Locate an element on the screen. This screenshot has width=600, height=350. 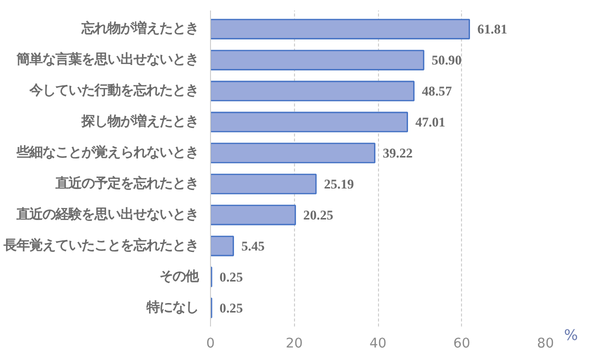
y-tick-label: 直近の経験を思い出せないとき is located at coordinates (107, 214).